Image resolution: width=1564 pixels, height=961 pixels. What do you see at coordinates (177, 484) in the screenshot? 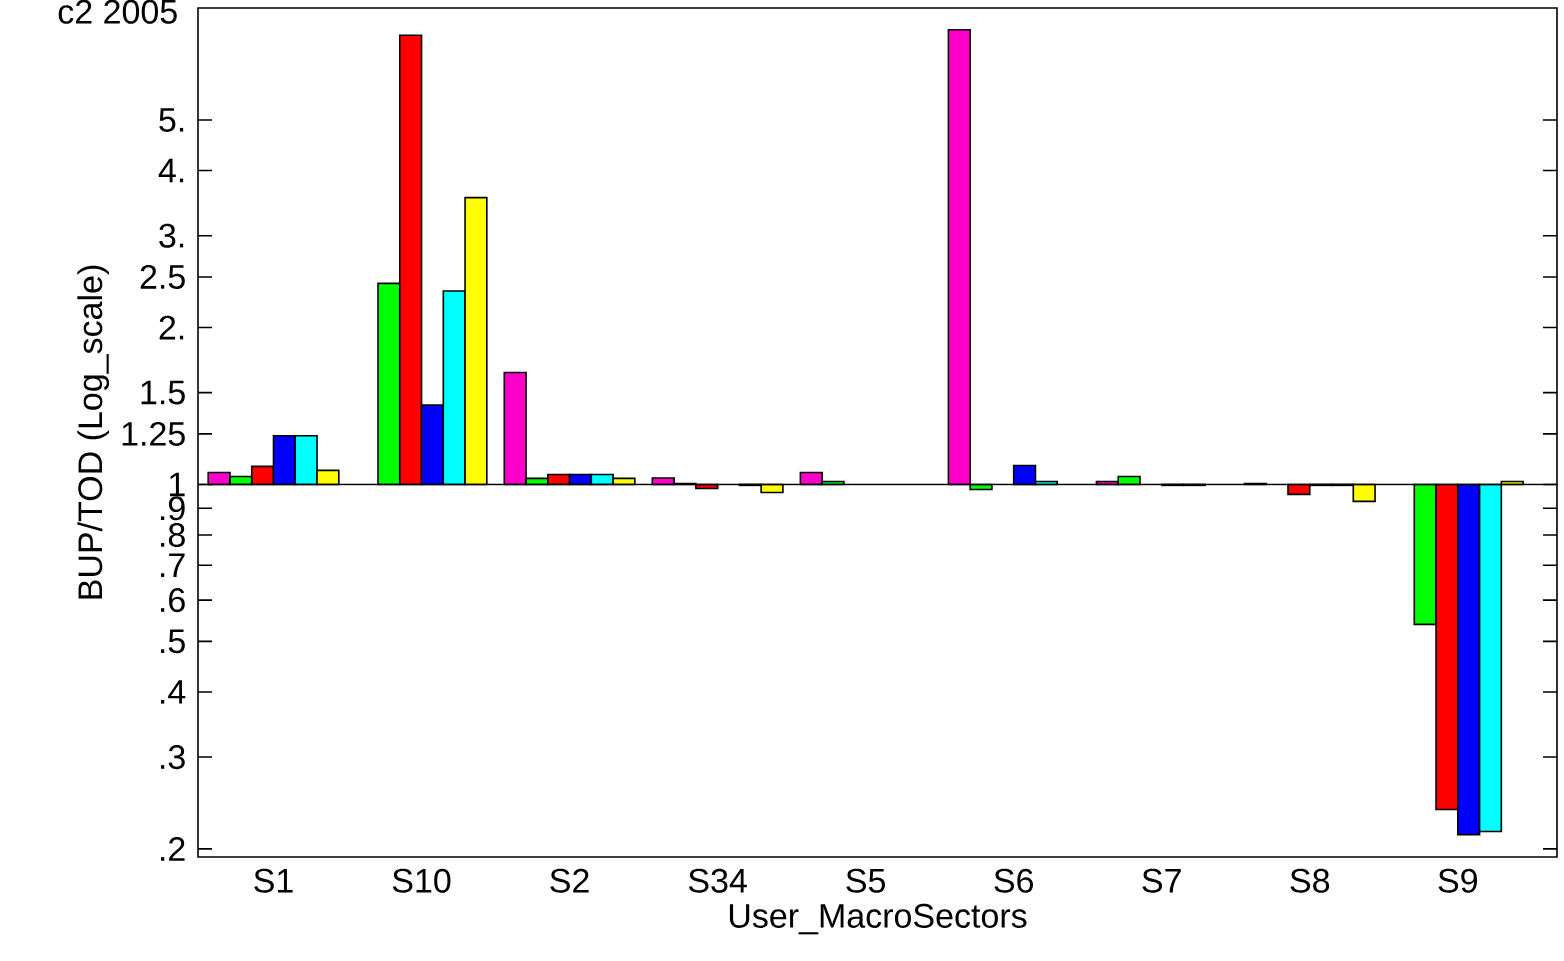
I see `y-tick-label: 1` at bounding box center [177, 484].